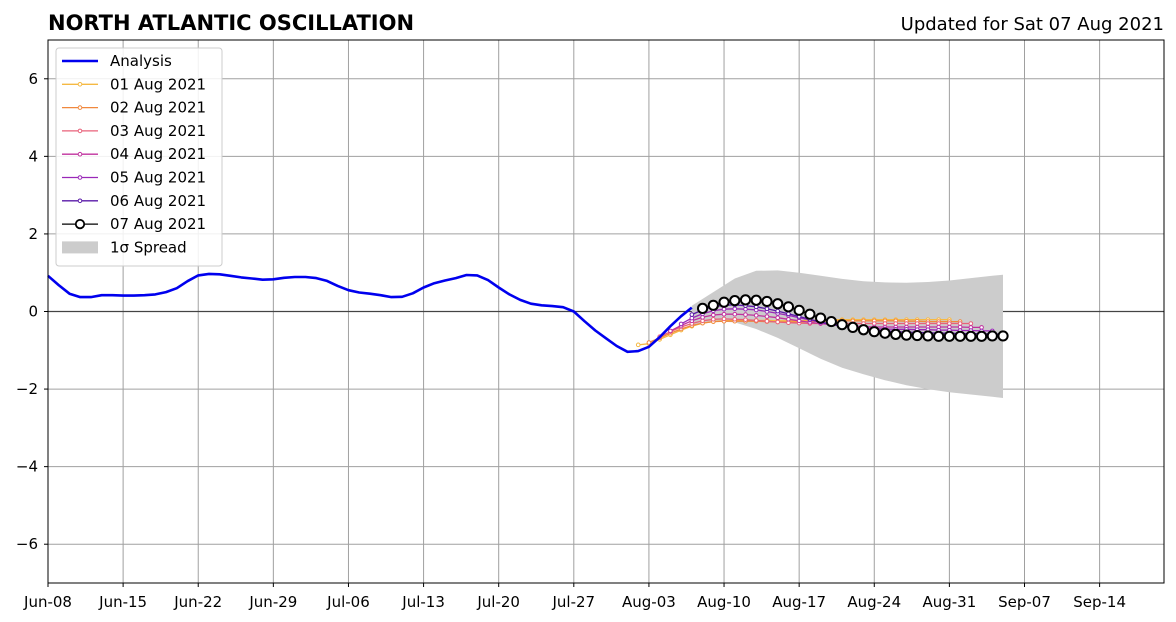 Image resolution: width=1176 pixels, height=622 pixels. I want to click on legend-item: 04 Aug 2021, so click(134, 154).